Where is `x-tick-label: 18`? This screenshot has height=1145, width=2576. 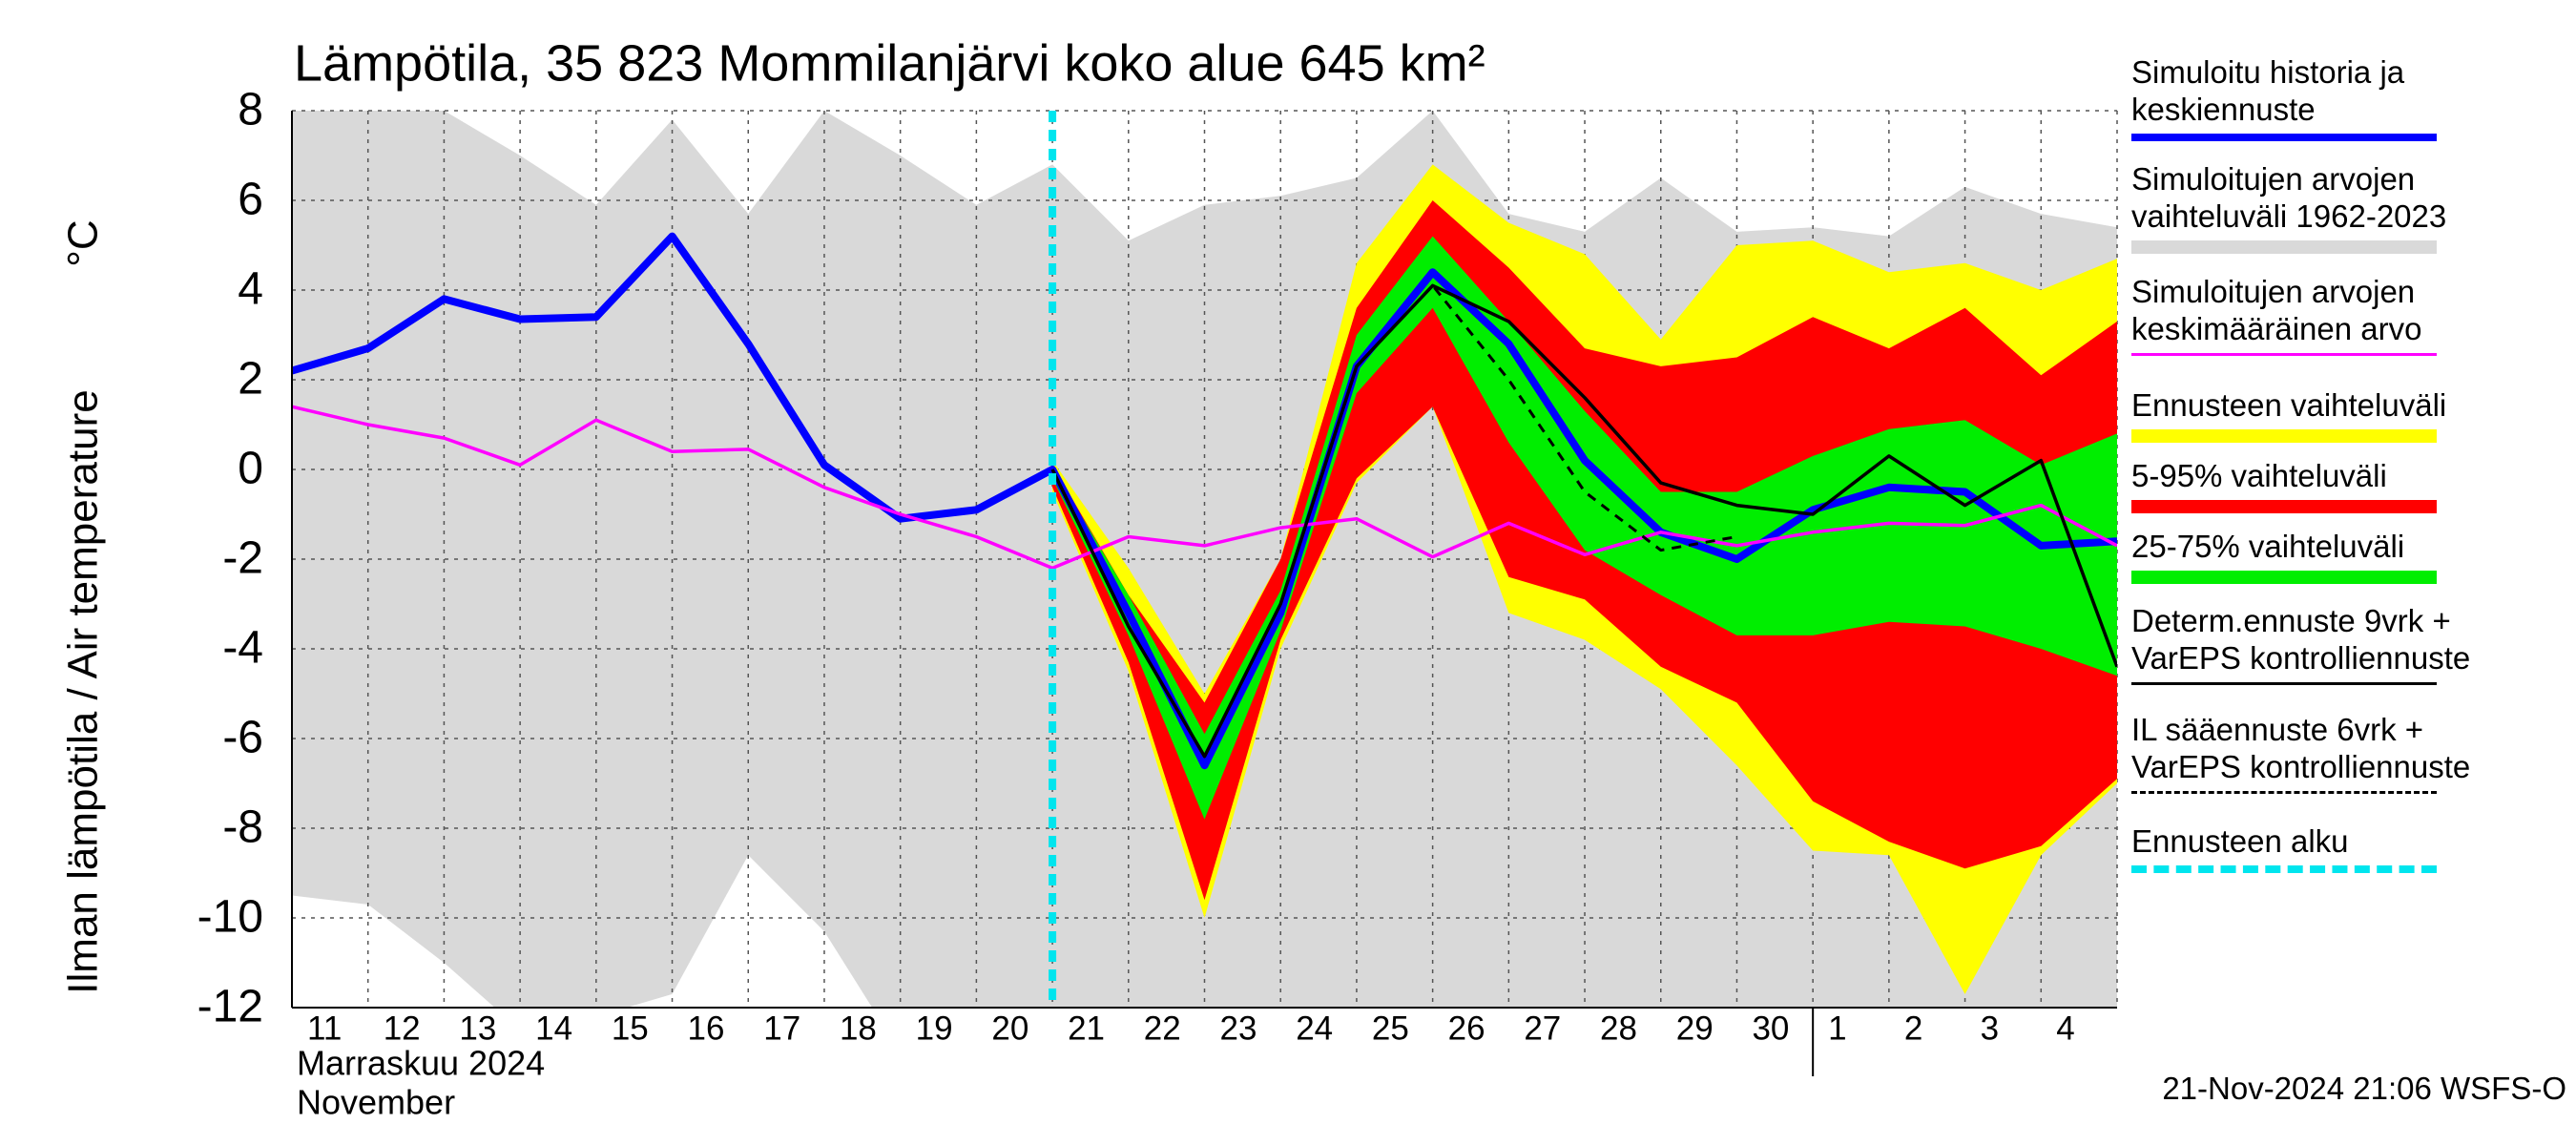
x-tick-label: 18 is located at coordinates (858, 1029).